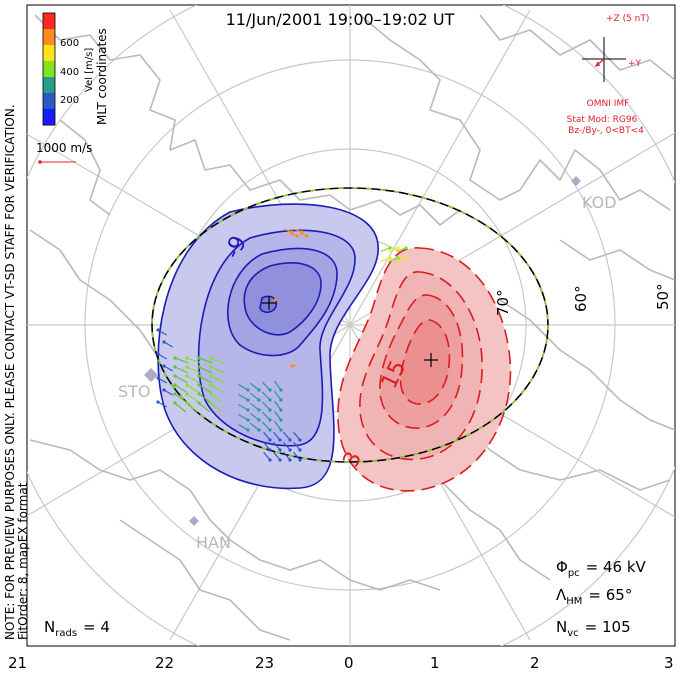  What do you see at coordinates (269, 303) in the screenshot?
I see `potential-minimum-marker` at bounding box center [269, 303].